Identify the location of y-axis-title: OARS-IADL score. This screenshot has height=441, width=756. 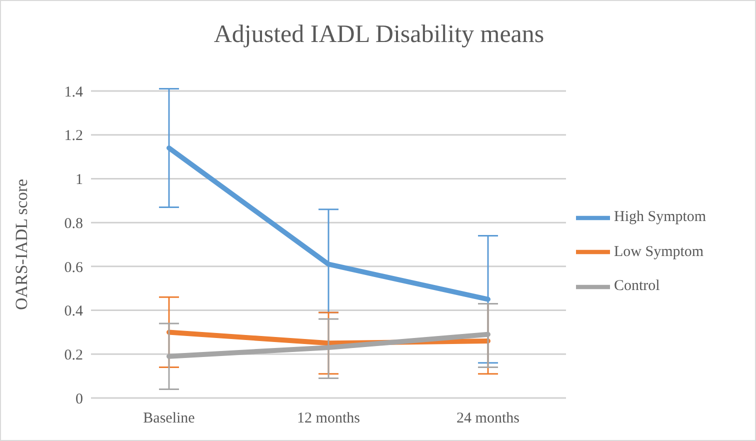
(22, 244).